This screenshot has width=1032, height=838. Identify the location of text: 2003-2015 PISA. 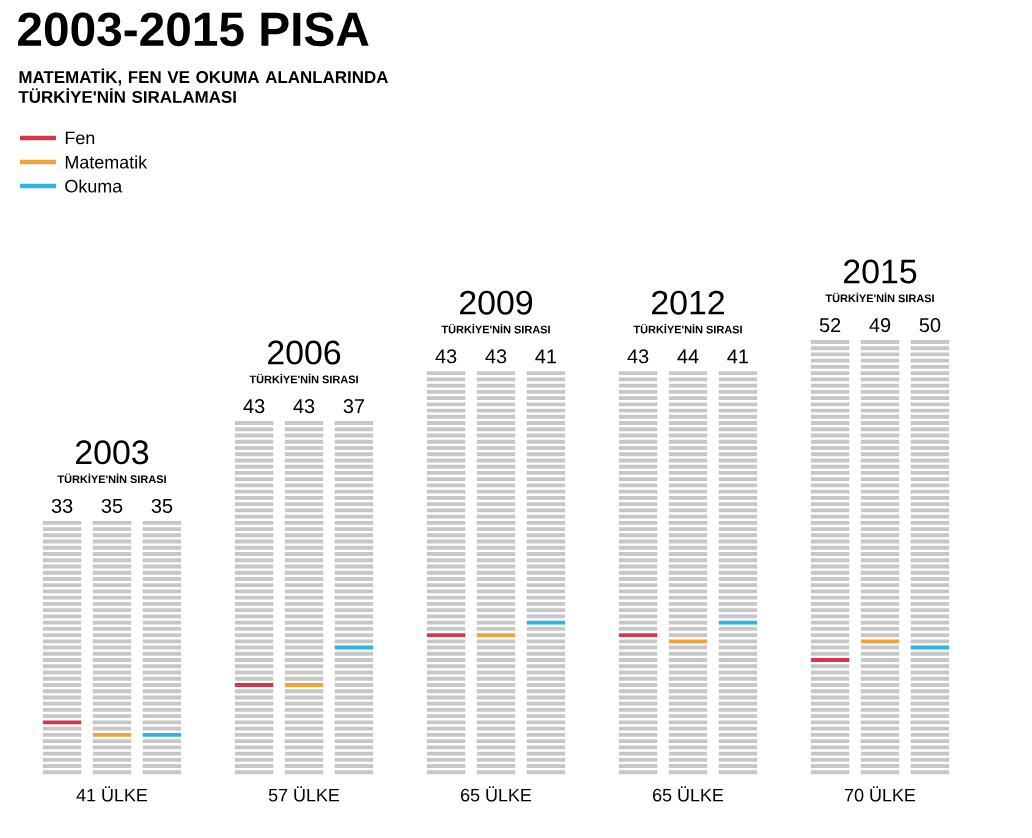
(193, 29).